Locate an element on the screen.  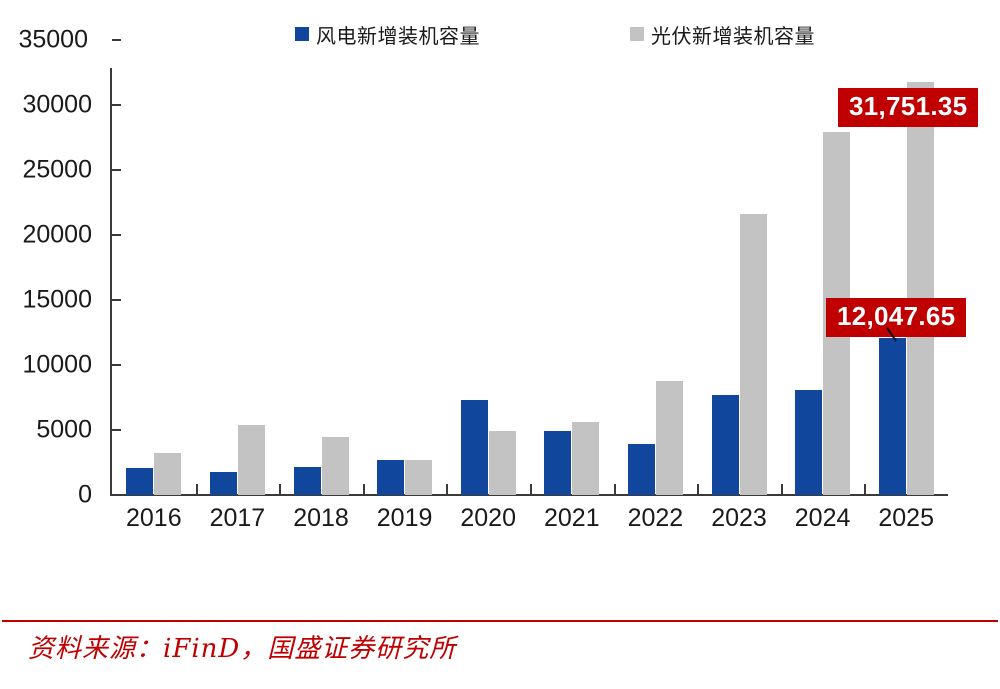
data-label-pv-2025: 31,751.35 is located at coordinates (908, 107).